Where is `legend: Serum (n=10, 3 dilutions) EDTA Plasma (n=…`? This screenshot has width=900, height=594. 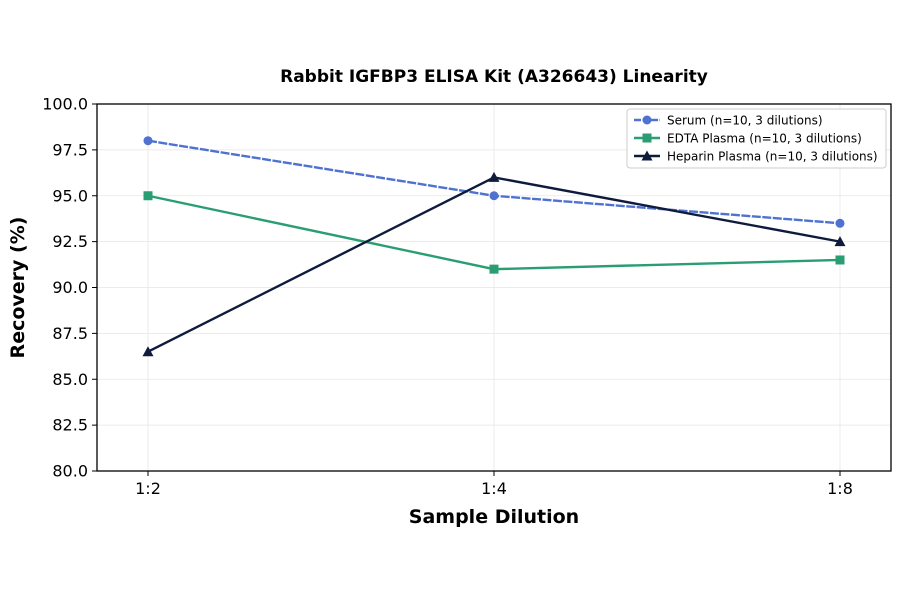
legend: Serum (n=10, 3 dilutions) EDTA Plasma (n=… is located at coordinates (756, 138).